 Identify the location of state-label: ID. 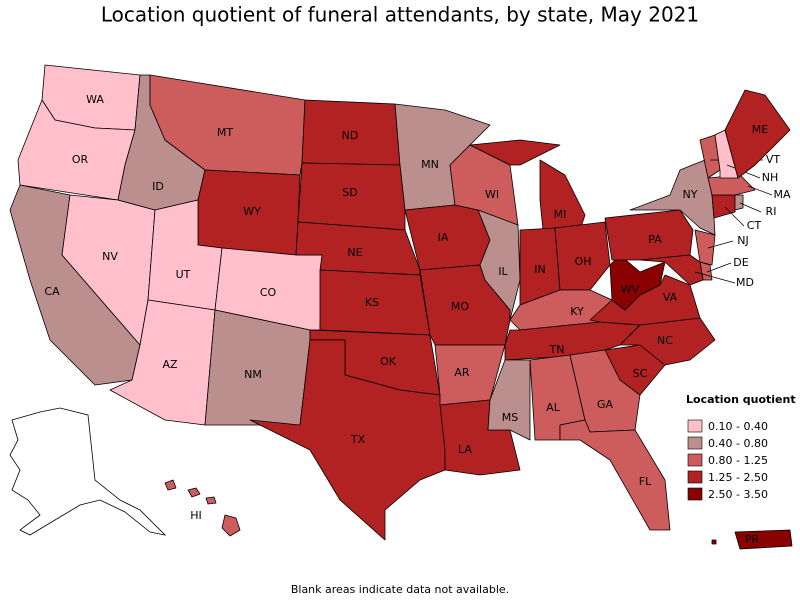
(158, 186).